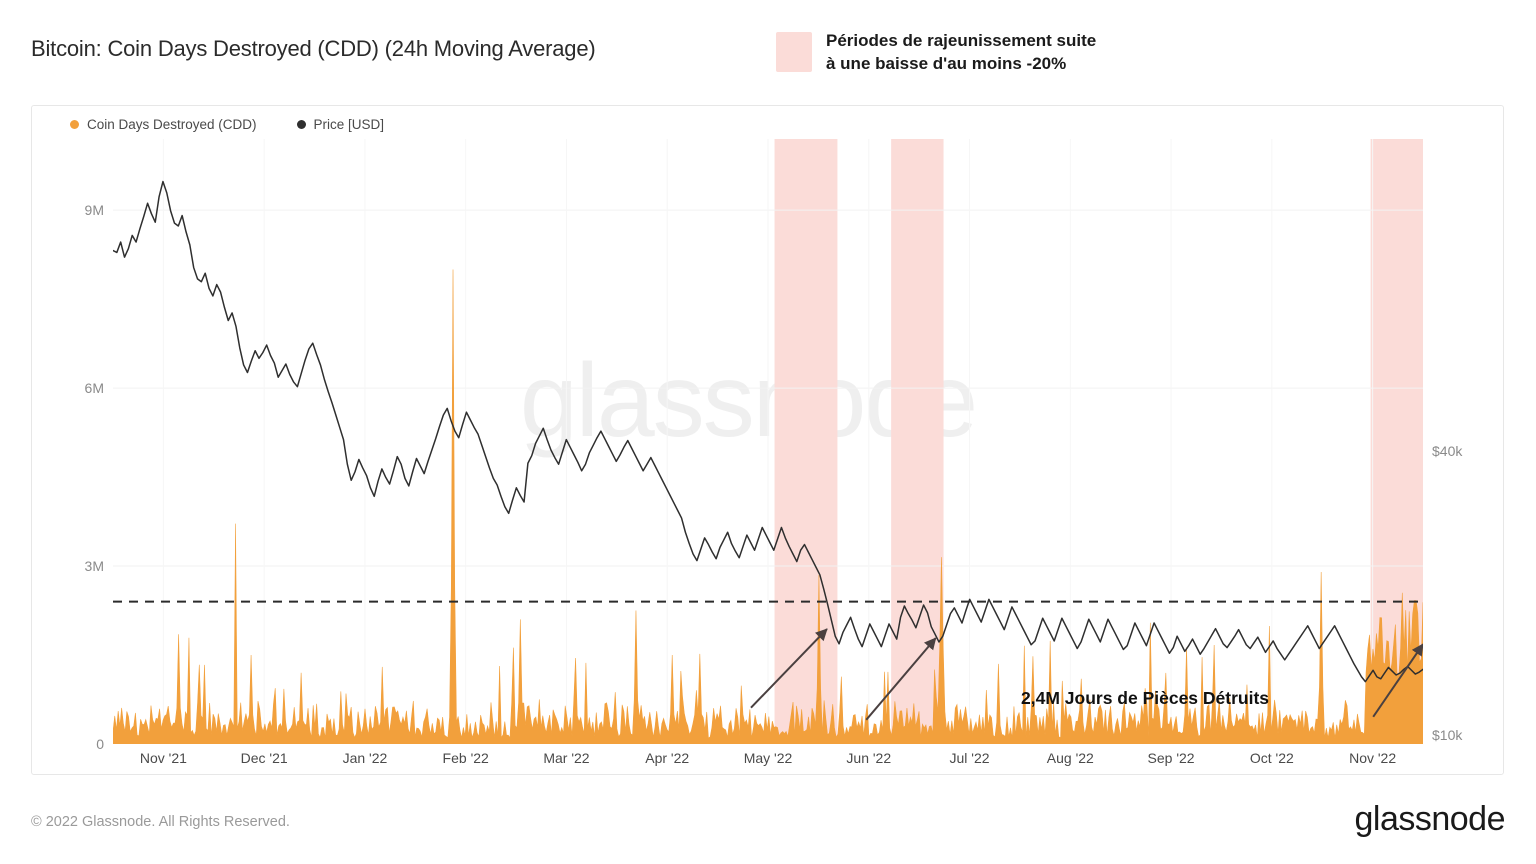 The image size is (1536, 864). What do you see at coordinates (1171, 758) in the screenshot?
I see `x-axis-tick-label: Sep '22` at bounding box center [1171, 758].